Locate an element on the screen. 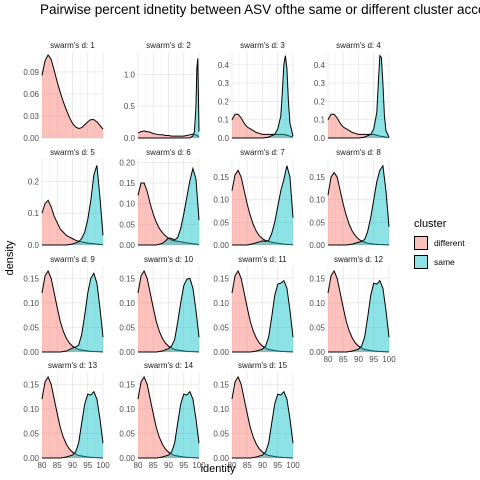 This screenshot has width=480, height=480. facet-panel: swarm's d: 9 0.00 0.05 0.10 0.15 is located at coordinates (63, 306).